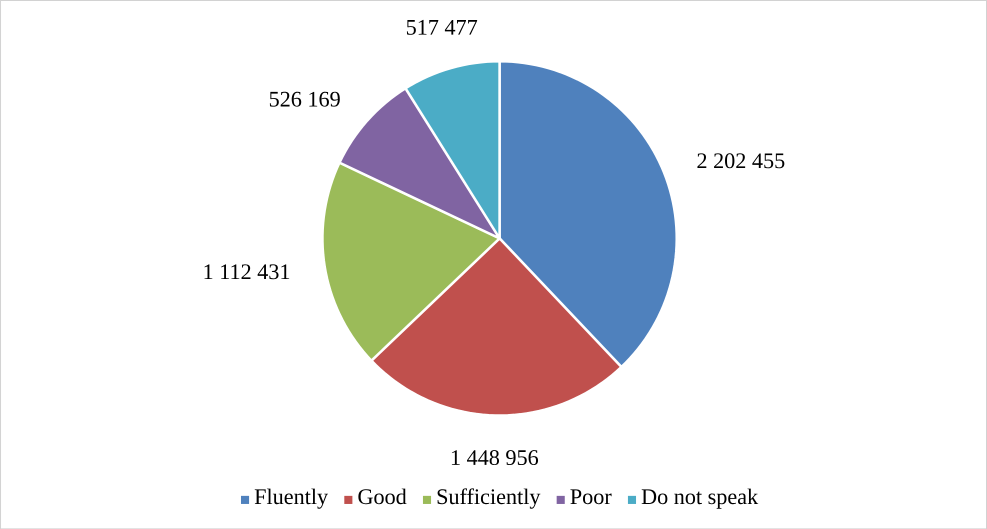 Image resolution: width=987 pixels, height=529 pixels. I want to click on legend-label: Good, so click(382, 496).